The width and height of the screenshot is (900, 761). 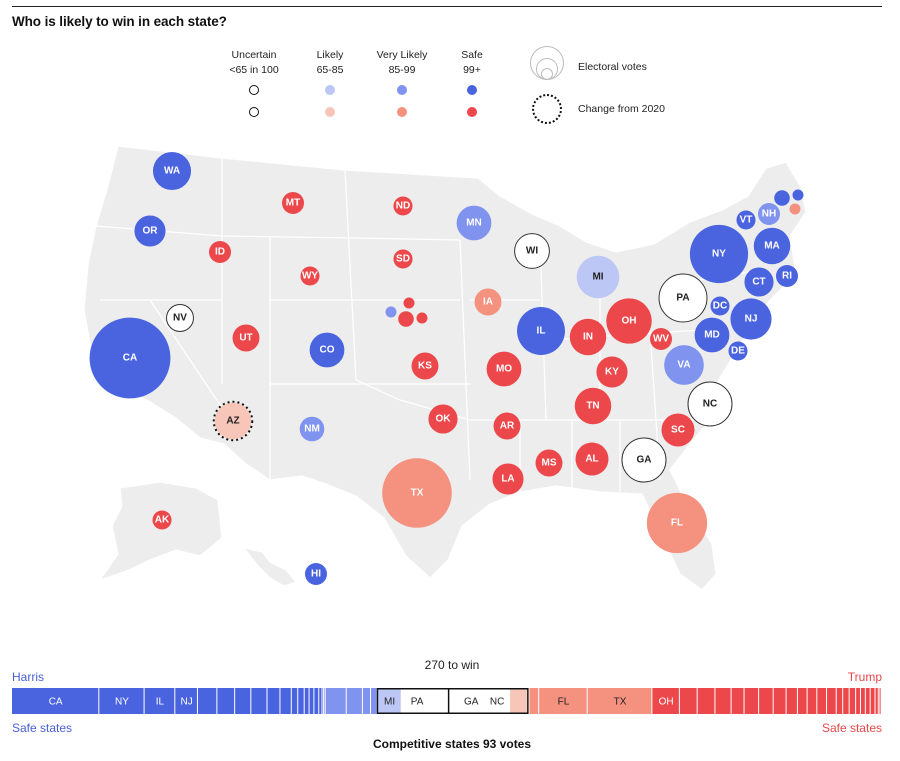 I want to click on state-label-in: IN, so click(x=588, y=337).